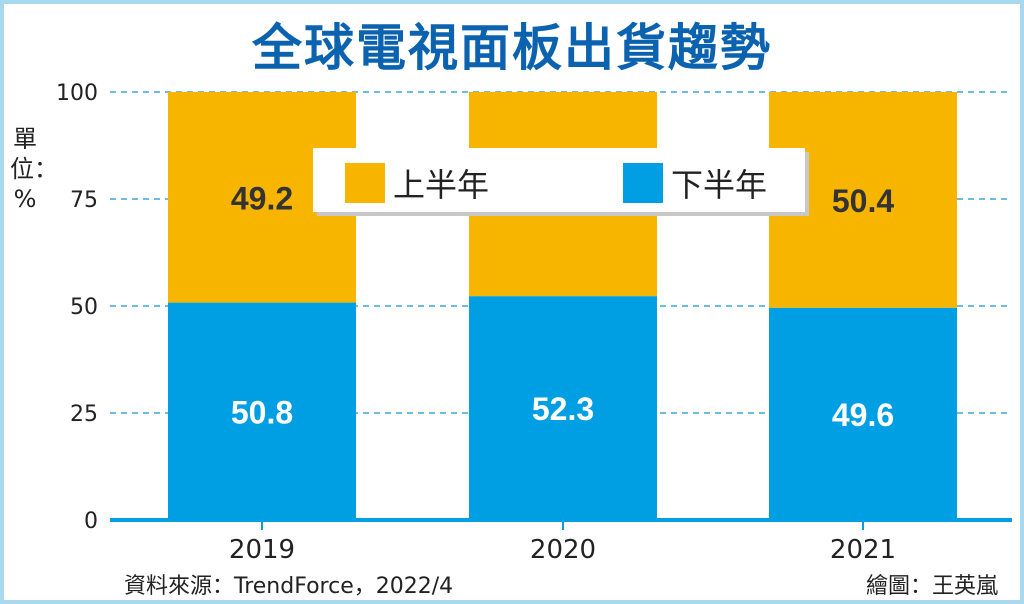 The width and height of the screenshot is (1024, 604). I want to click on credit-note: 繪圖：王英嵐, so click(931, 586).